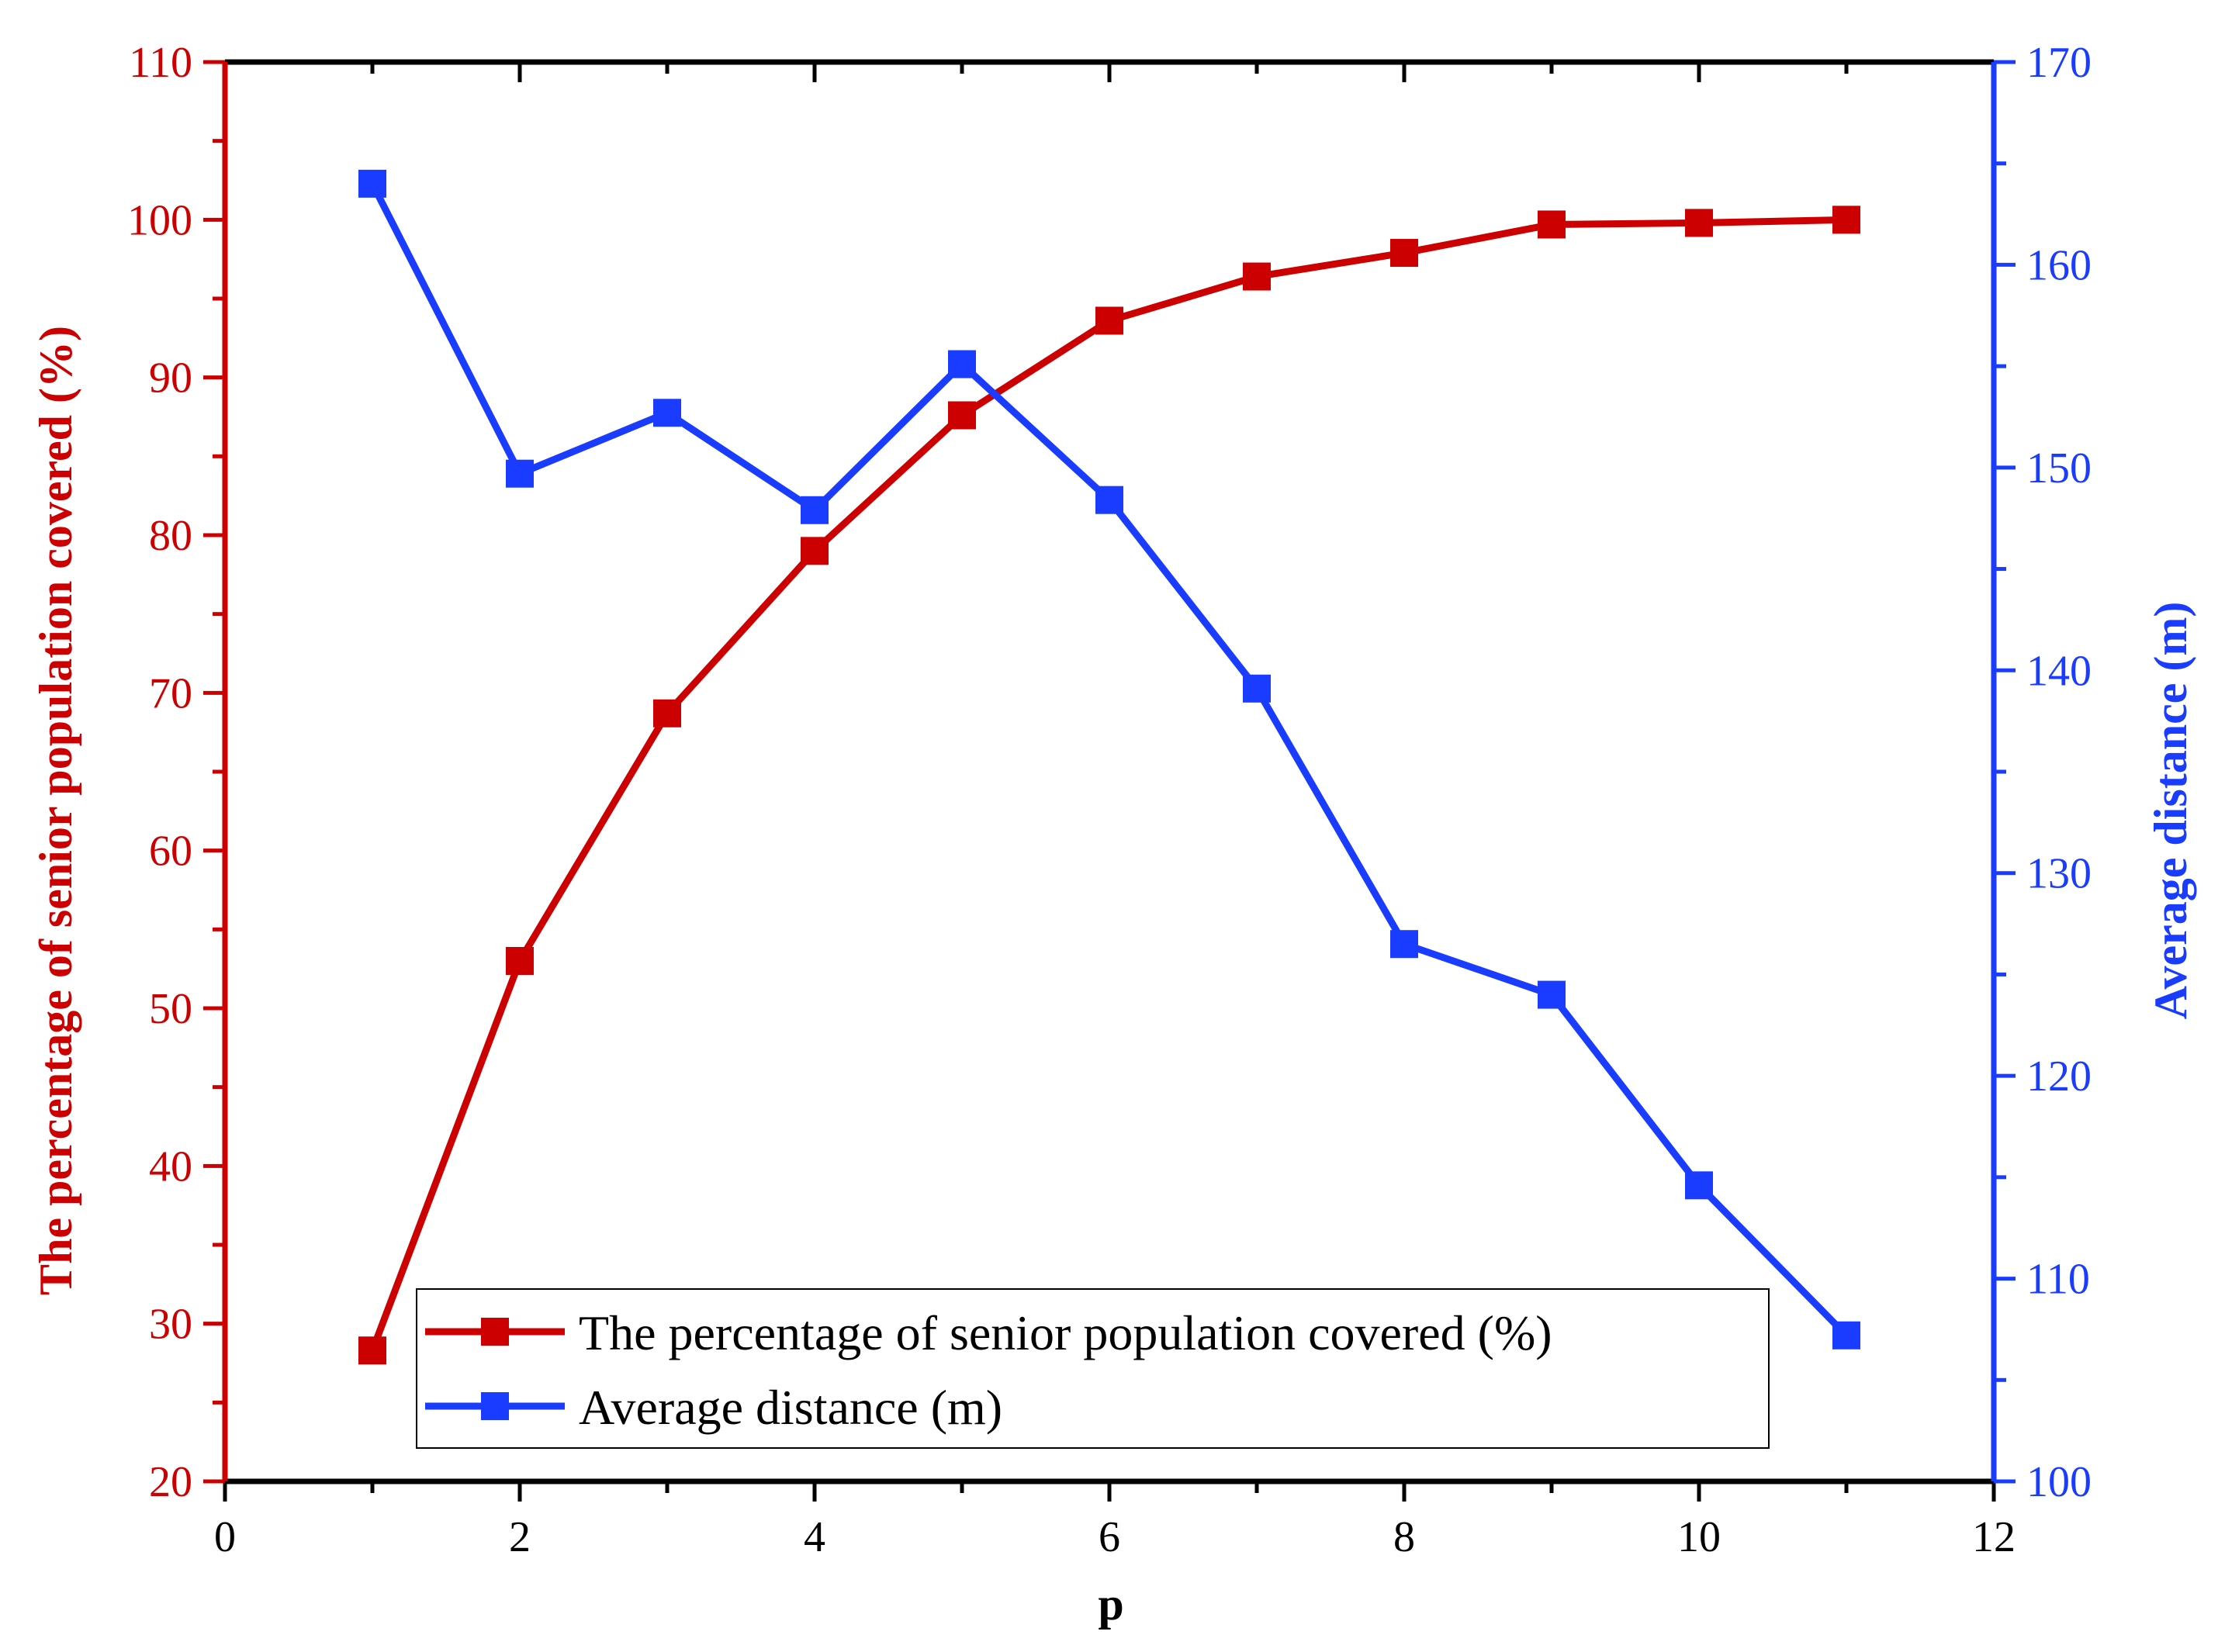 The height and width of the screenshot is (1652, 2218). Describe the element at coordinates (2059, 63) in the screenshot. I see `right-tick-label: 170` at that location.